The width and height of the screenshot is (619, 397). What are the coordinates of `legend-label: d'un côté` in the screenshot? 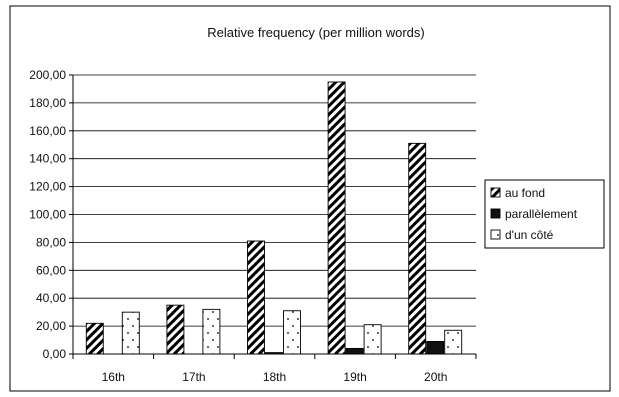 It's located at (529, 235).